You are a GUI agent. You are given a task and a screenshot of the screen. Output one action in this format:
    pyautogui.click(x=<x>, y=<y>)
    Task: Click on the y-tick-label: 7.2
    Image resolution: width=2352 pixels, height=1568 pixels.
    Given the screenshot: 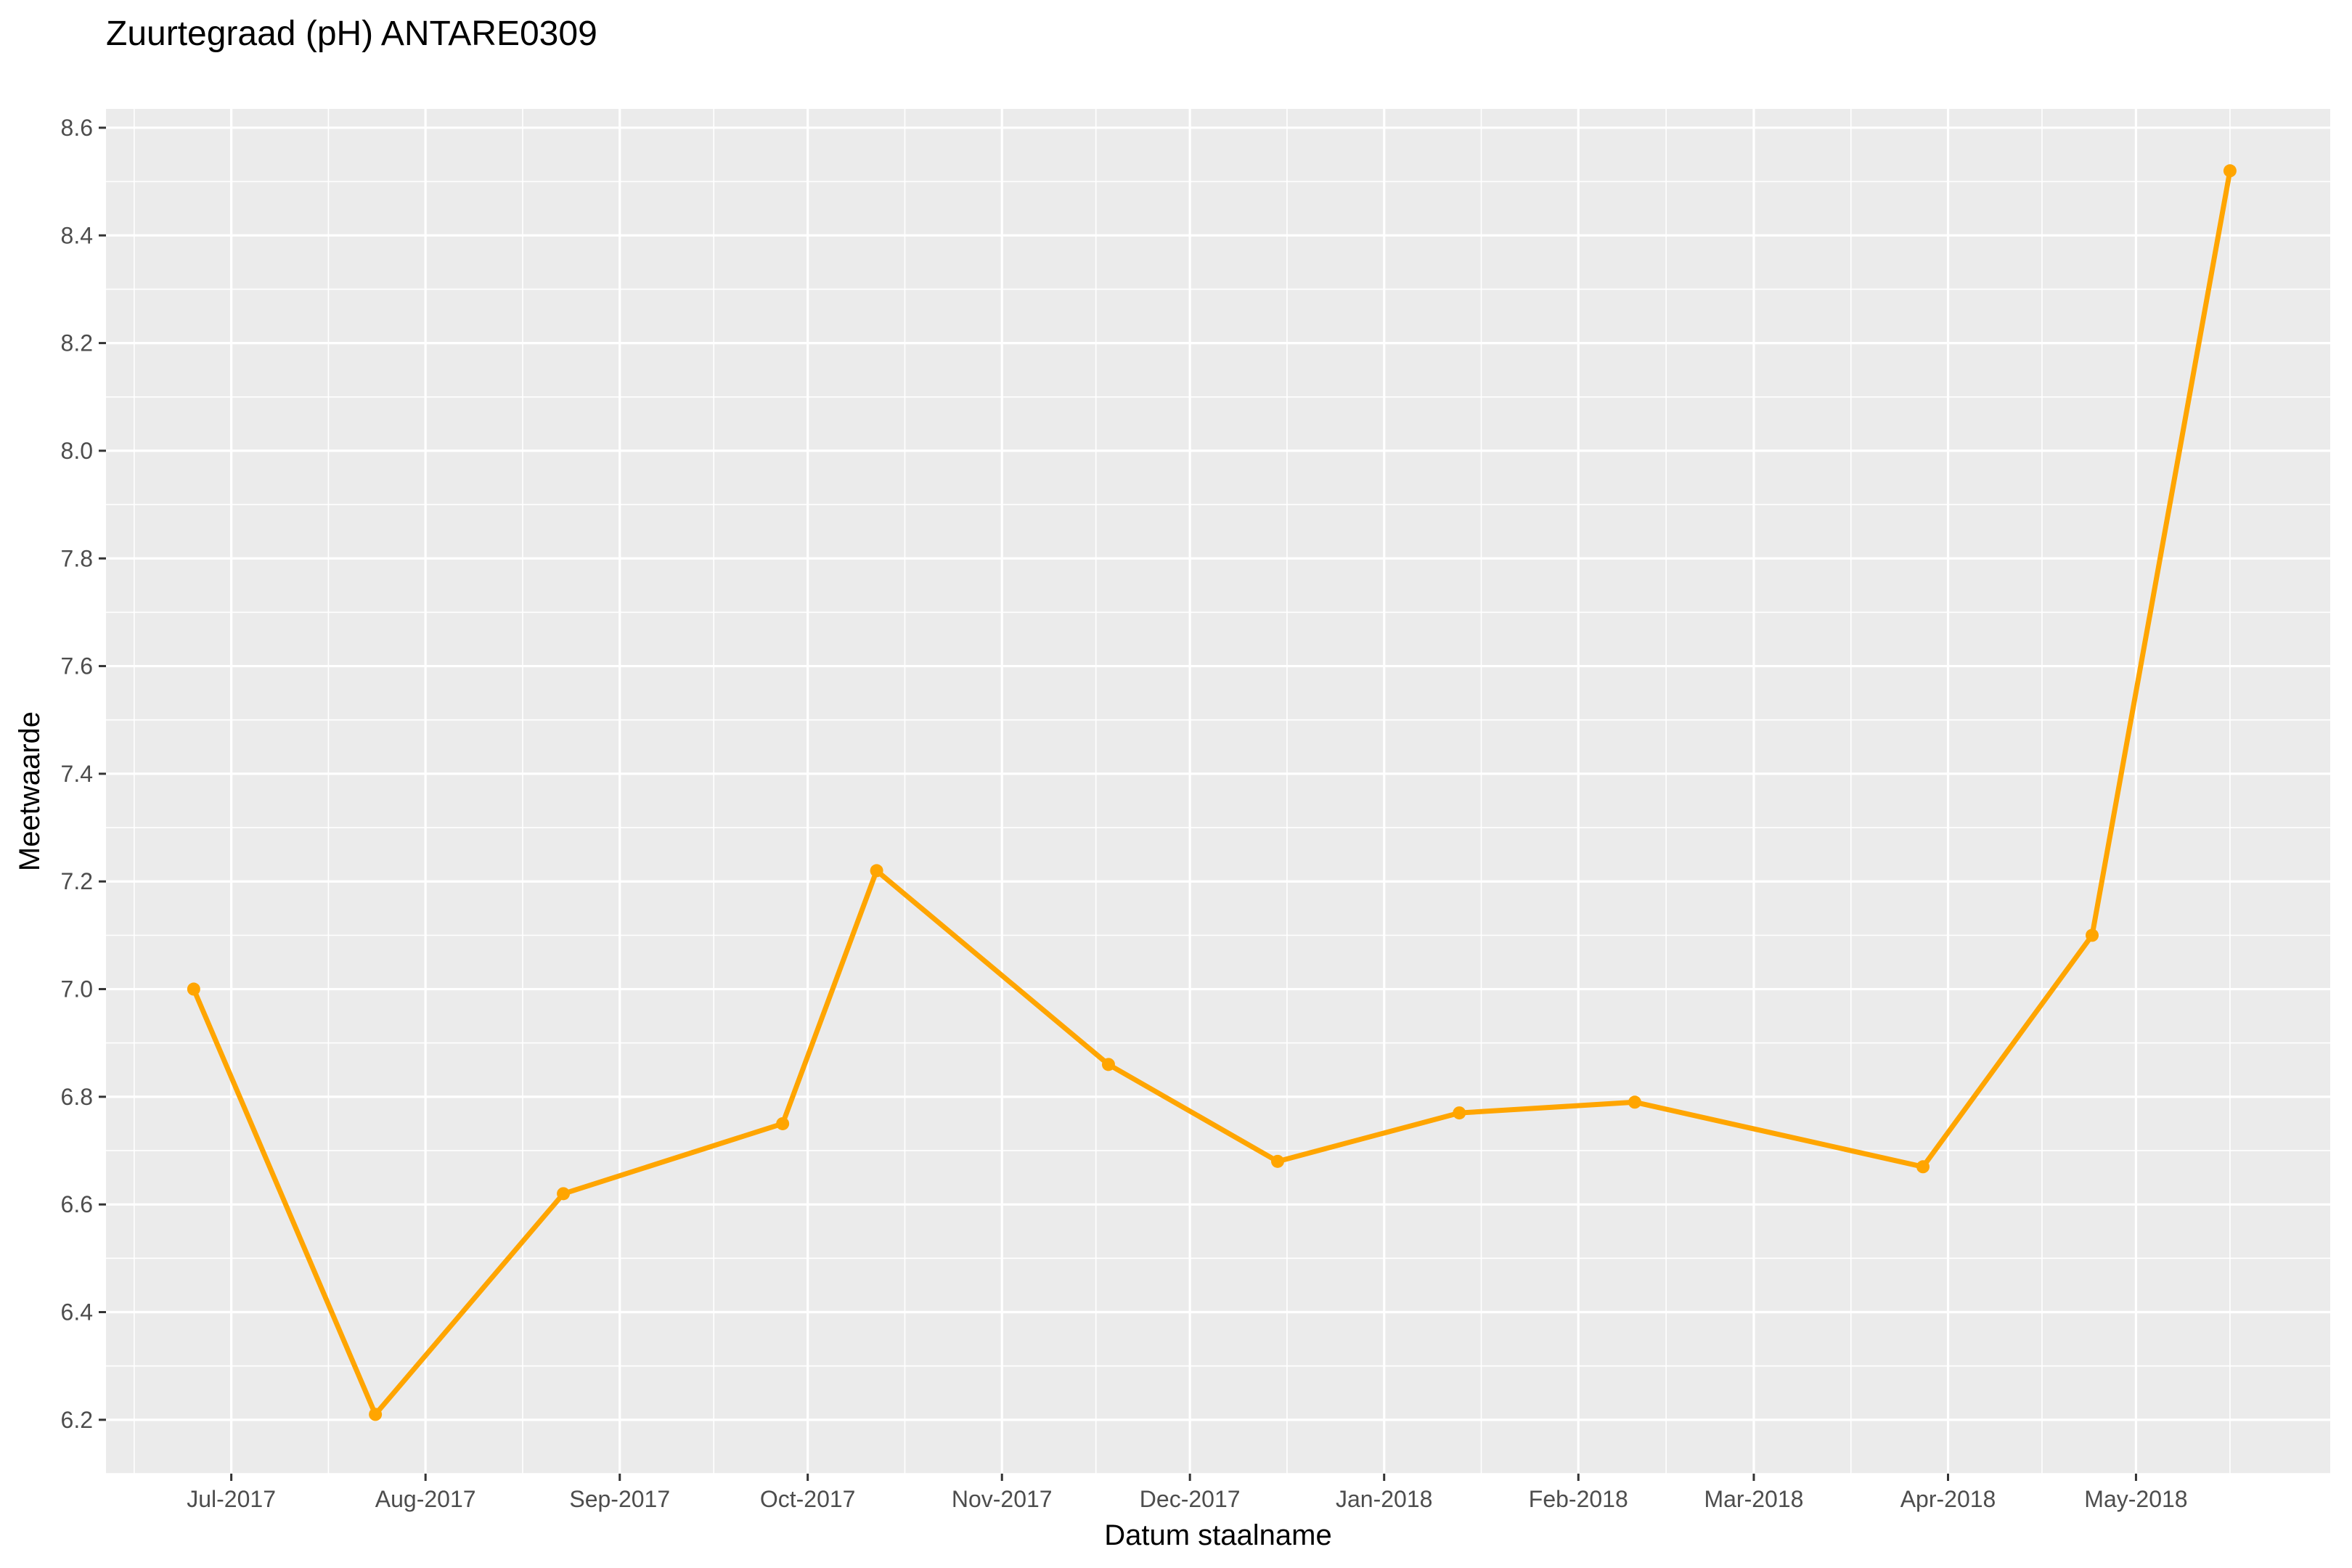 What is the action you would take?
    pyautogui.click(x=77, y=881)
    